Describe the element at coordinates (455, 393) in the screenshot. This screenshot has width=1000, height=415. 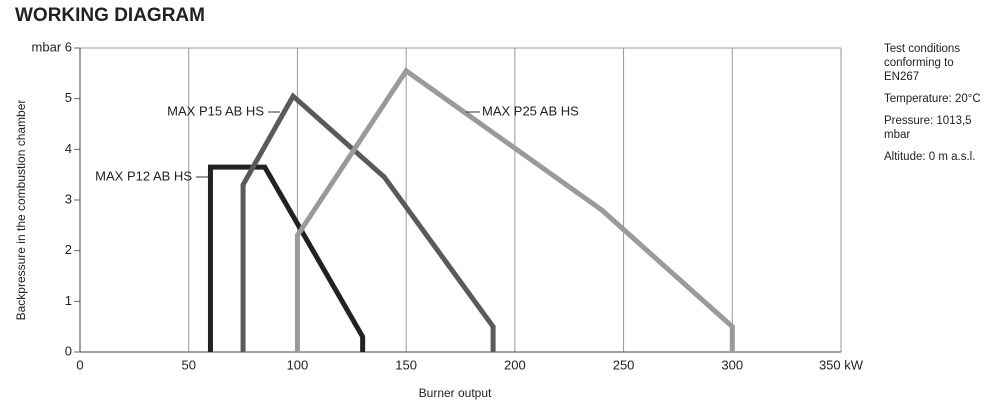
I see `x-axis-label: Burner output` at that location.